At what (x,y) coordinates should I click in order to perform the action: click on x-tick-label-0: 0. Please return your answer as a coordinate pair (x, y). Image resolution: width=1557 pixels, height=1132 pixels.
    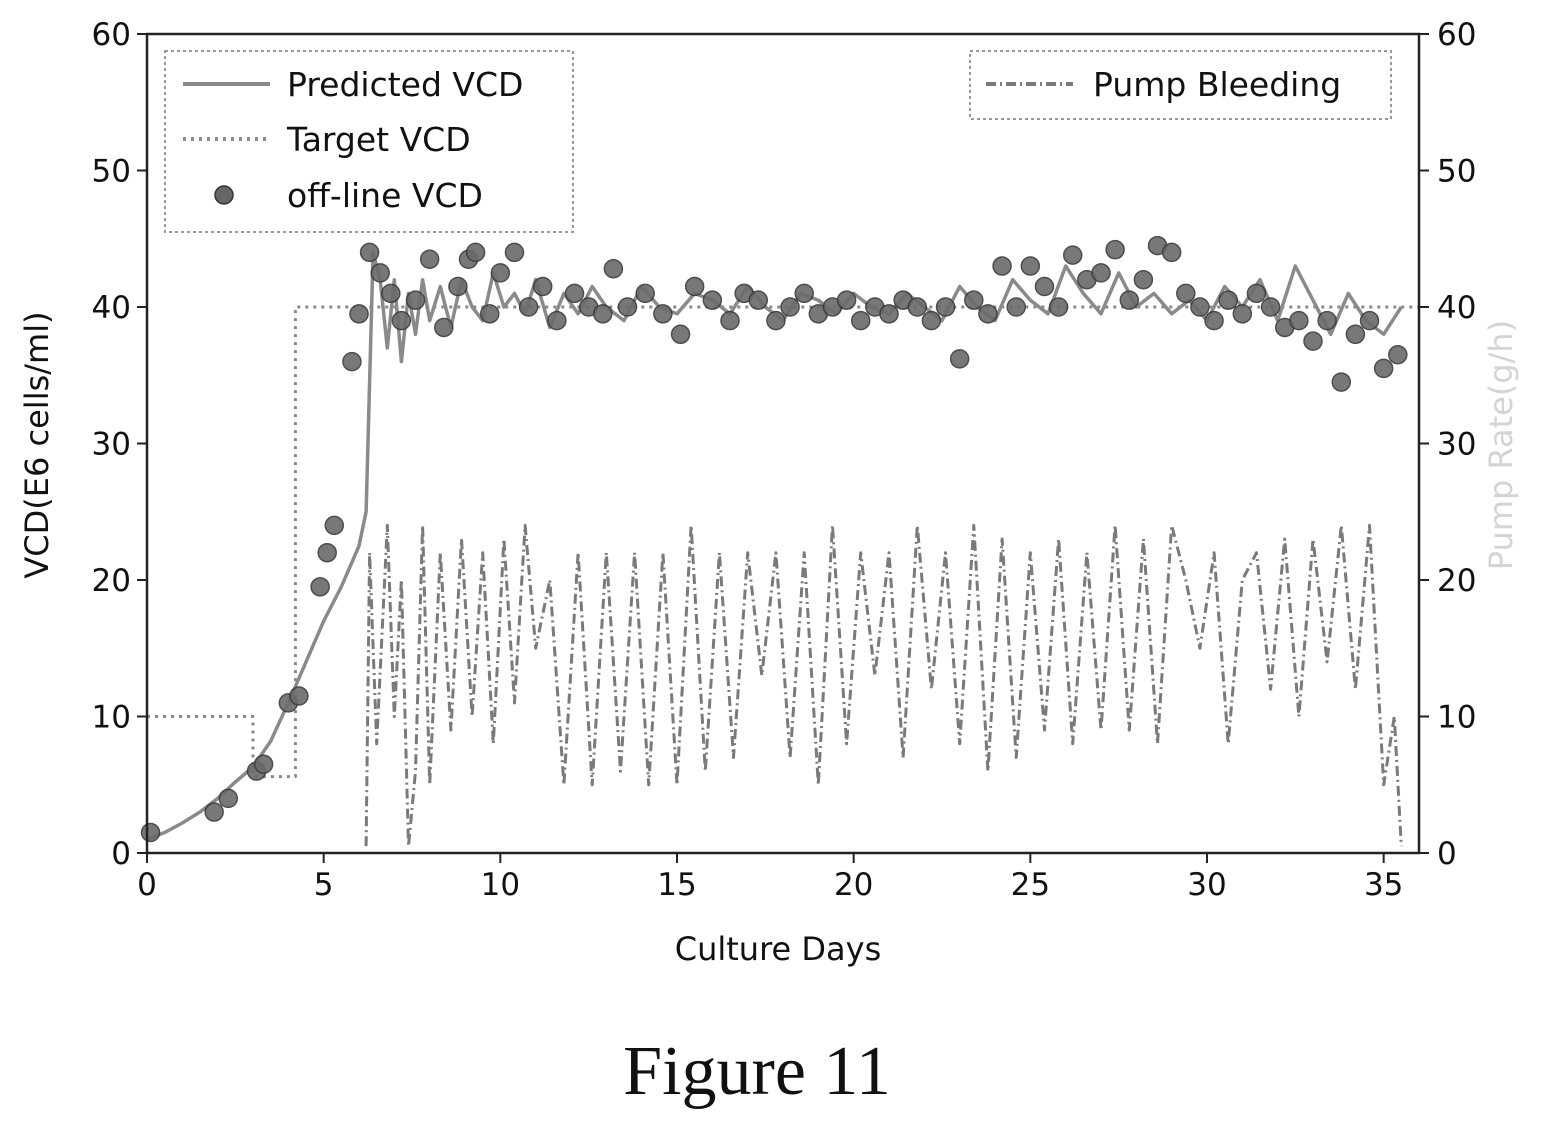
    Looking at the image, I should click on (147, 885).